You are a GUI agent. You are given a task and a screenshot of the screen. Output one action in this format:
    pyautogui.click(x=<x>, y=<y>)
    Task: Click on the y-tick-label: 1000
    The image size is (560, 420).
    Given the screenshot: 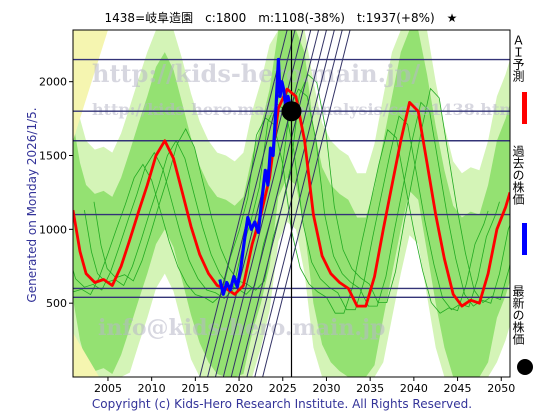 What is the action you would take?
    pyautogui.click(x=53, y=229)
    